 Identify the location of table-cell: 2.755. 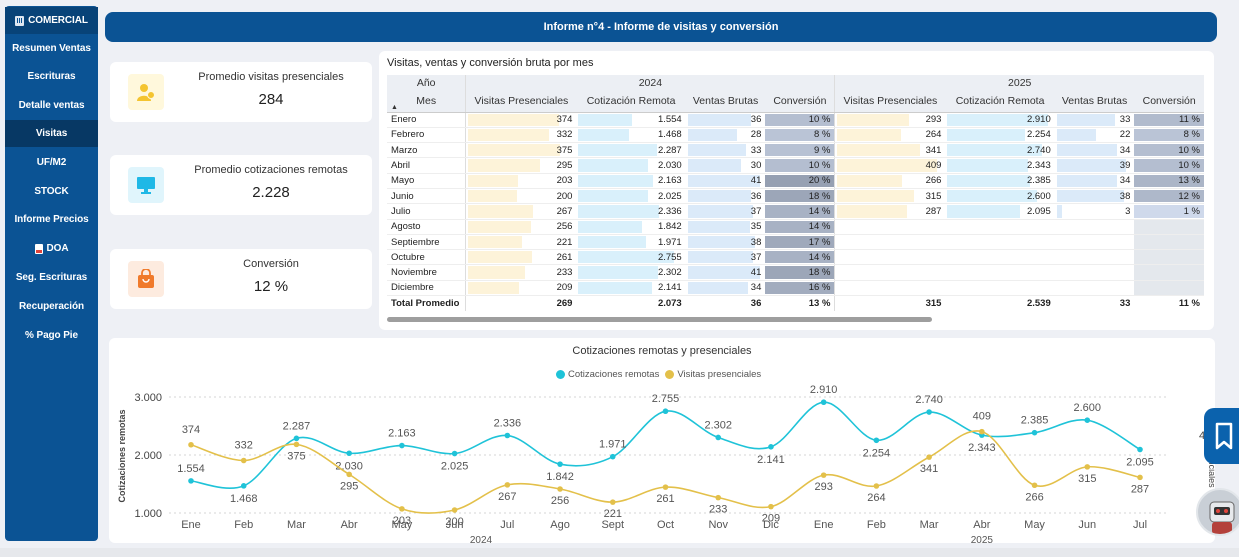
(631, 257).